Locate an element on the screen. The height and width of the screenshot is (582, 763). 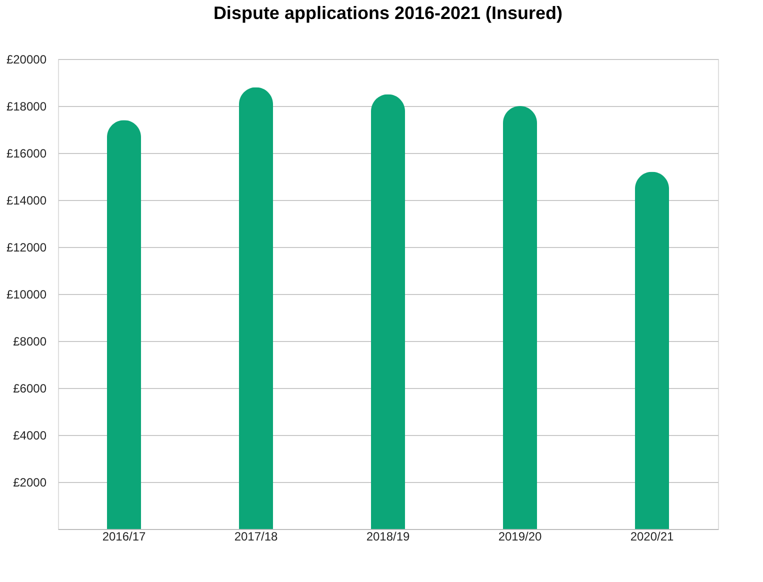
y-tick-label: £16000 is located at coordinates (26, 153).